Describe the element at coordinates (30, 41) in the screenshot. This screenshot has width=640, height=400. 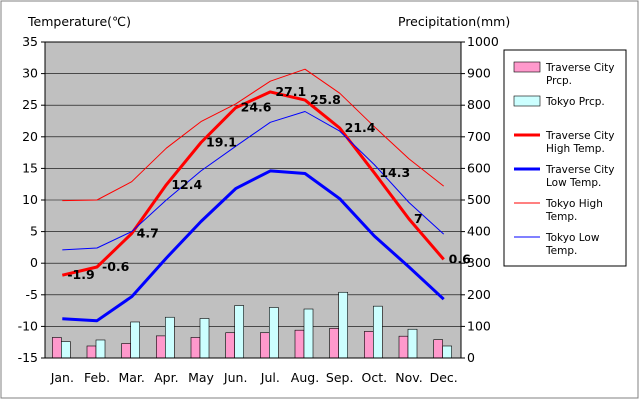
I see `left-tick-label: 35` at that location.